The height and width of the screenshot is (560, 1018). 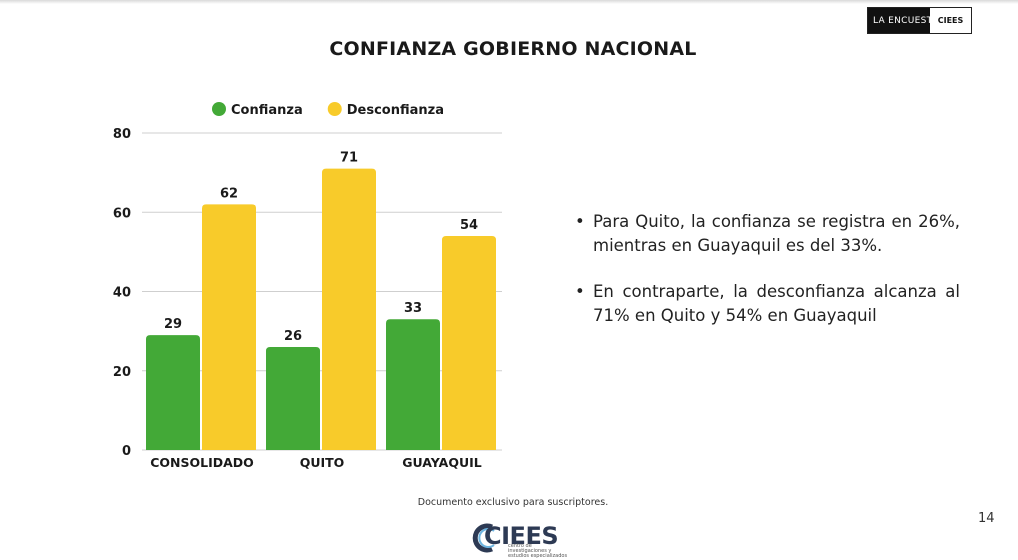 I want to click on footer-note: Documento exclusivo para suscriptores., so click(x=513, y=502).